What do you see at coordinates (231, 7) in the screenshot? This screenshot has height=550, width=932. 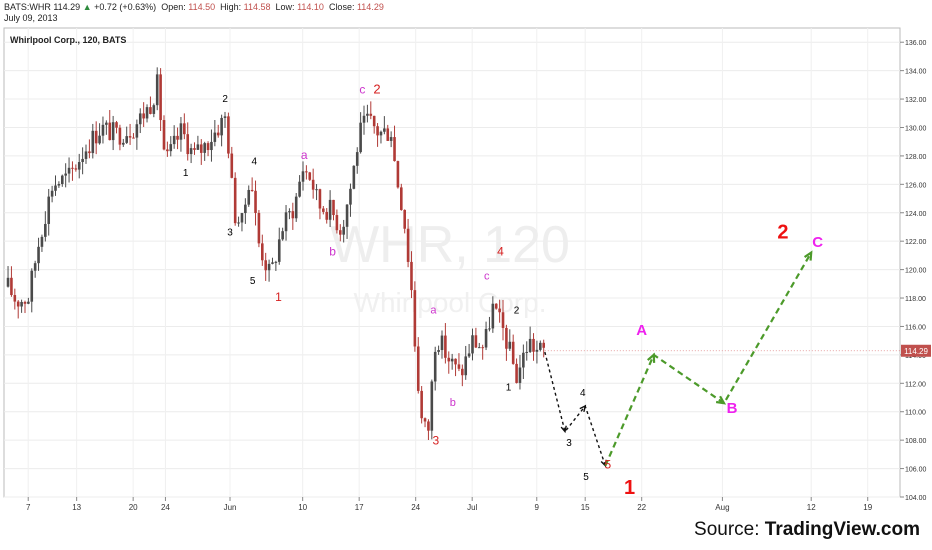 I see `high-label: High:` at bounding box center [231, 7].